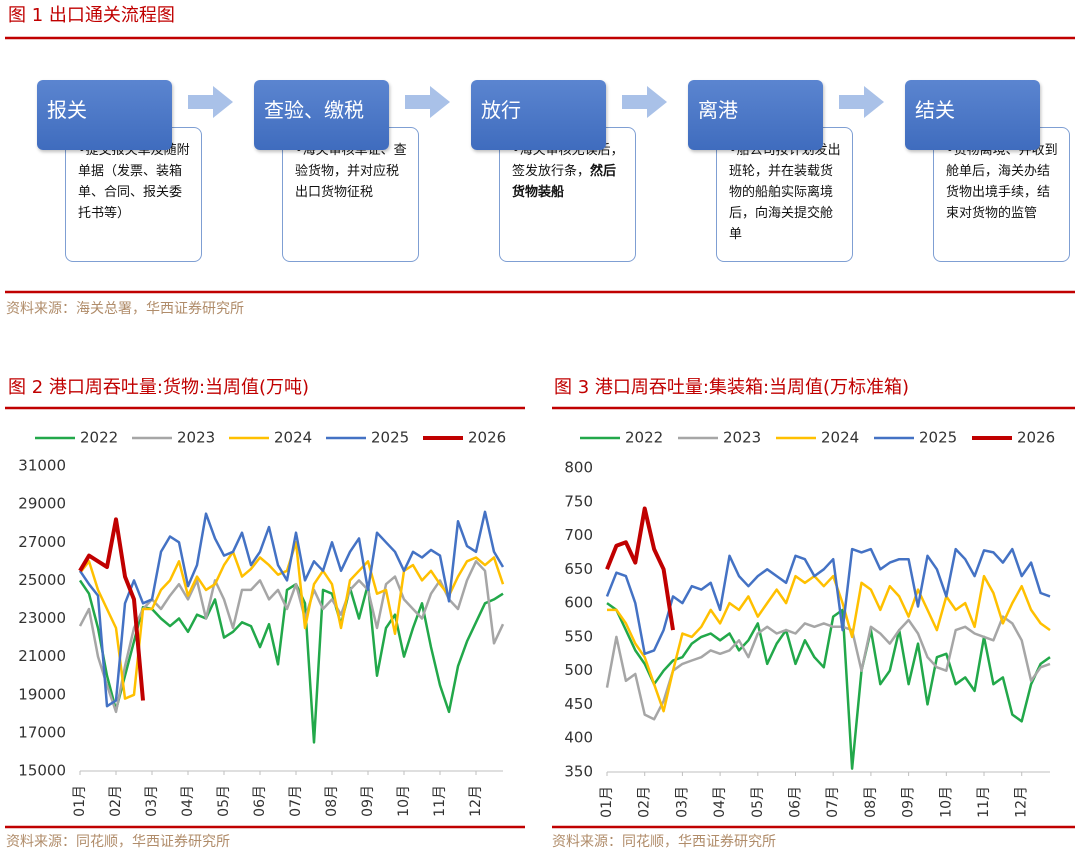 Image resolution: width=1080 pixels, height=859 pixels. I want to click on y-tick-label: 450, so click(578, 704).